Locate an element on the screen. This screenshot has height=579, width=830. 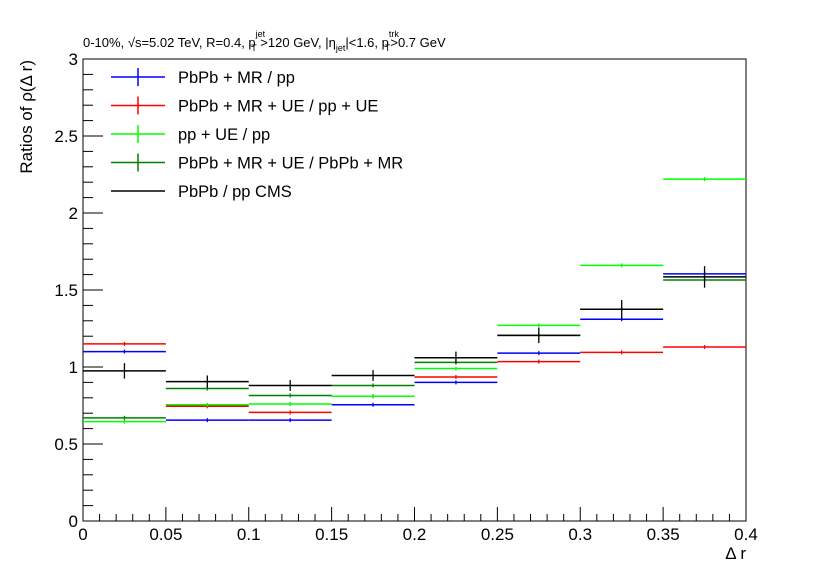
legend-entry: PbPb + MR / pp is located at coordinates (203, 77).